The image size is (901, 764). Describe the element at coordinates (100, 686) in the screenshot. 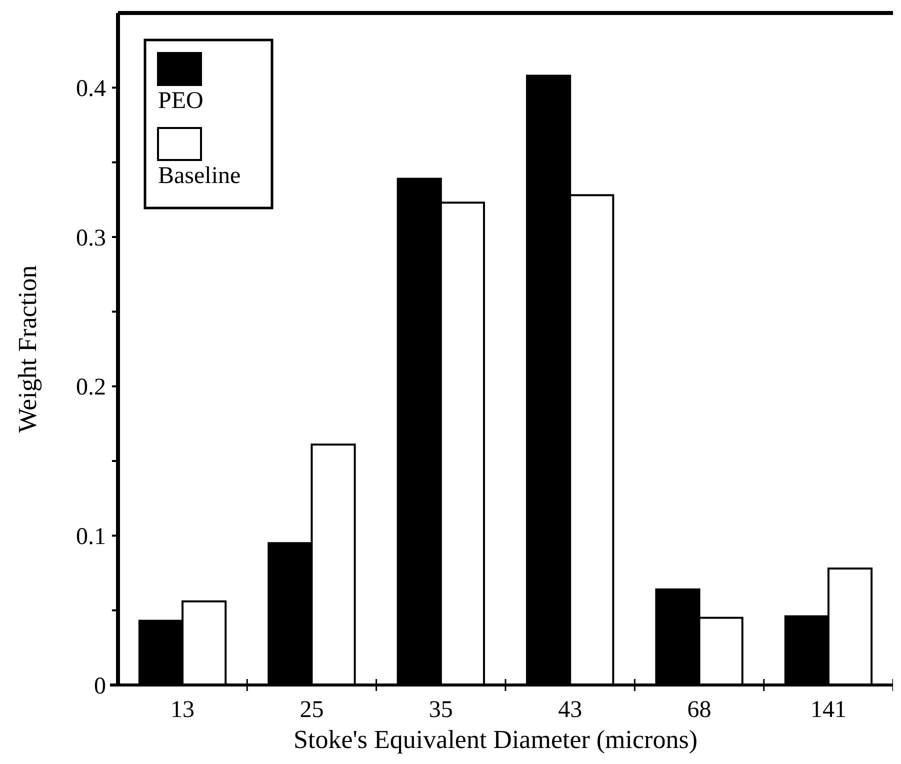

I see `y-tick-label: 0` at that location.